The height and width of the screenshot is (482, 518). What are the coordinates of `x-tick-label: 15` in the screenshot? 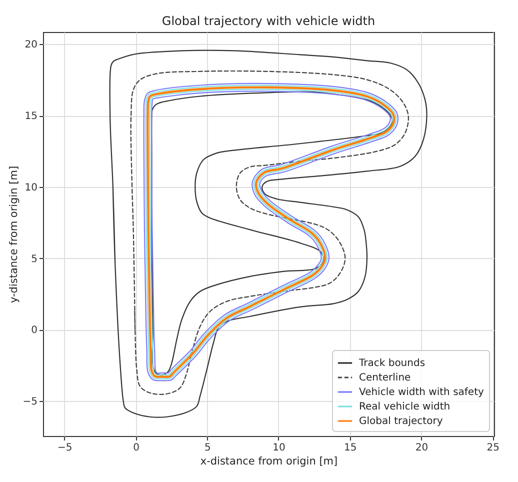 It's located at (350, 448).